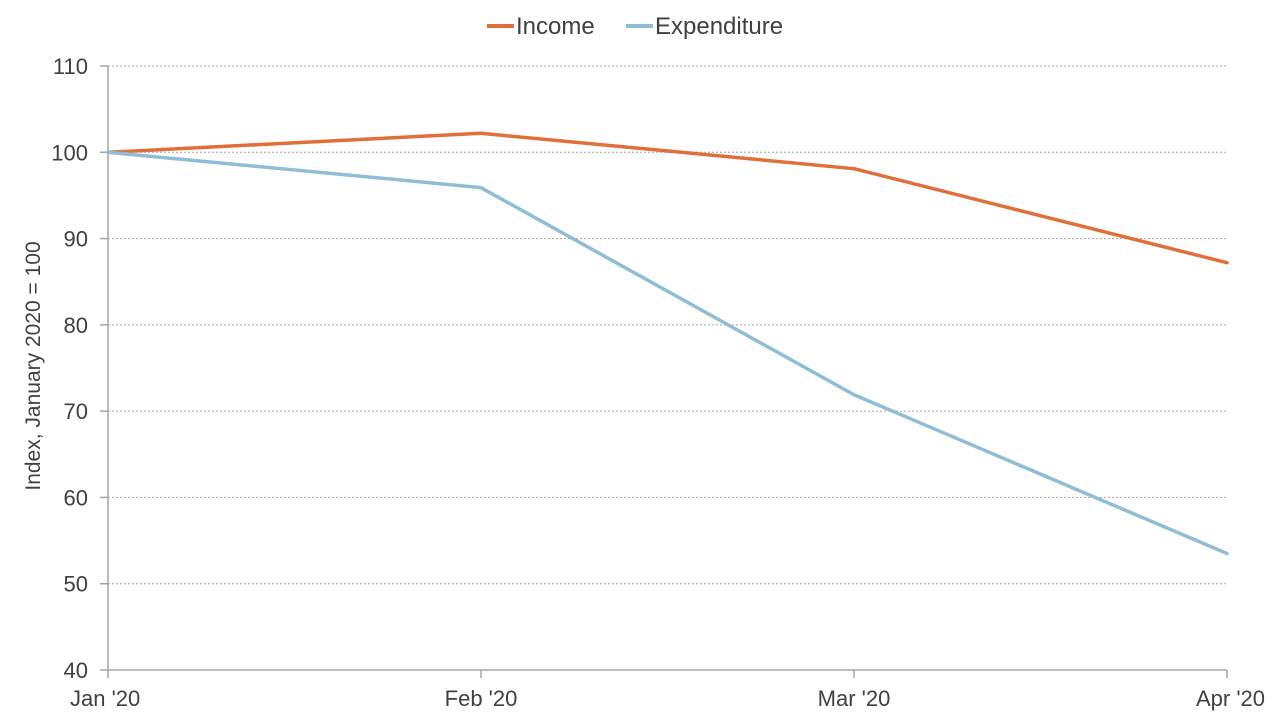  What do you see at coordinates (76, 497) in the screenshot?
I see `y-tick-label: 60` at bounding box center [76, 497].